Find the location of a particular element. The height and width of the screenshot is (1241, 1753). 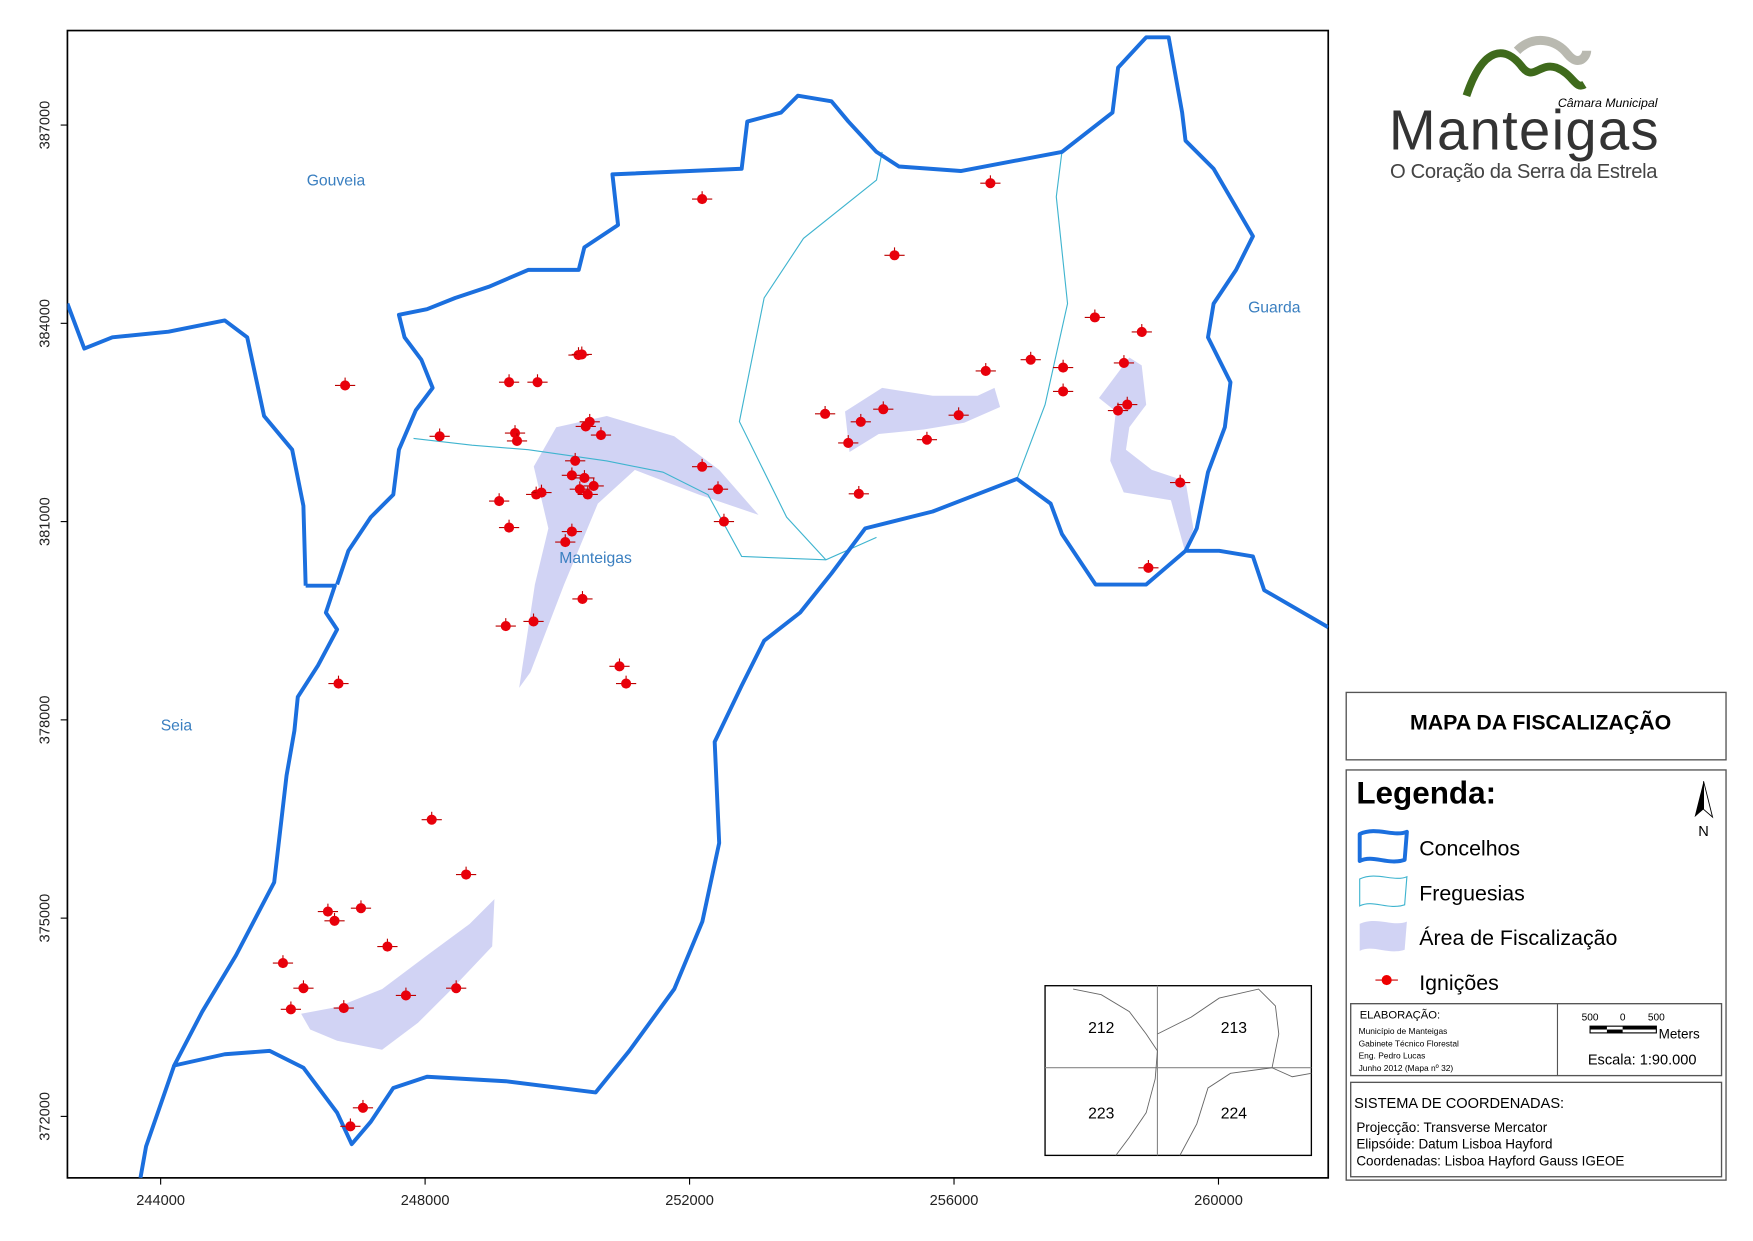

legend-item: Concelhos is located at coordinates (1469, 848).